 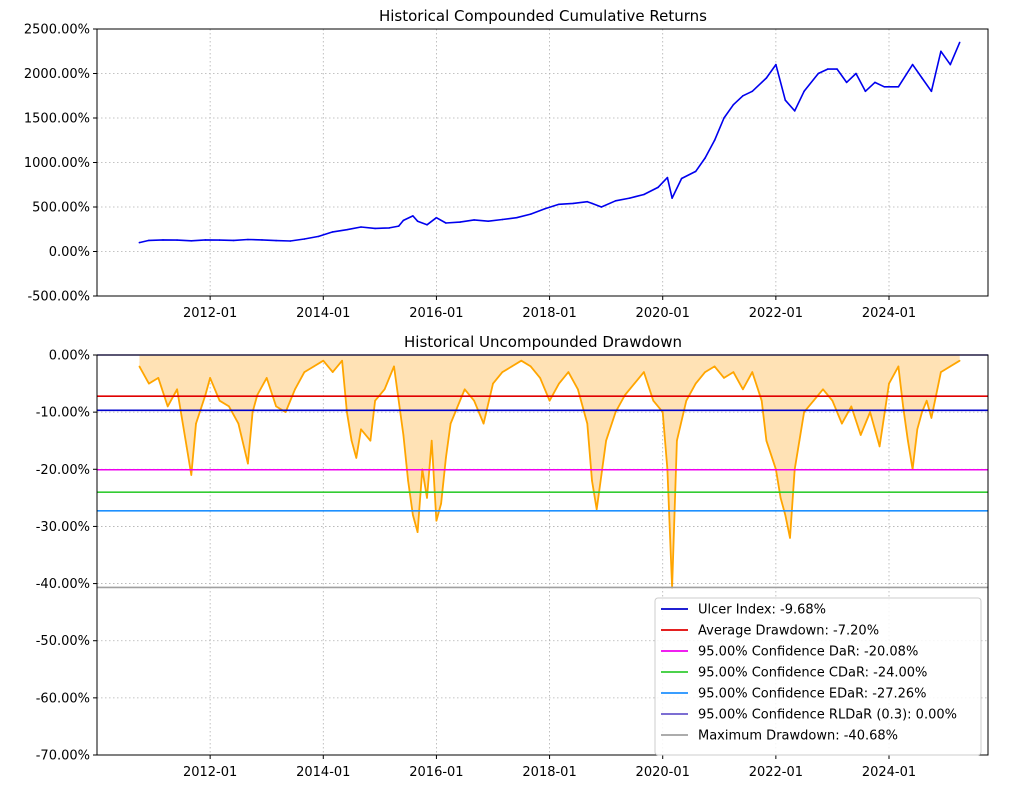 I want to click on x-tick-label: 2020-01, so click(x=663, y=772).